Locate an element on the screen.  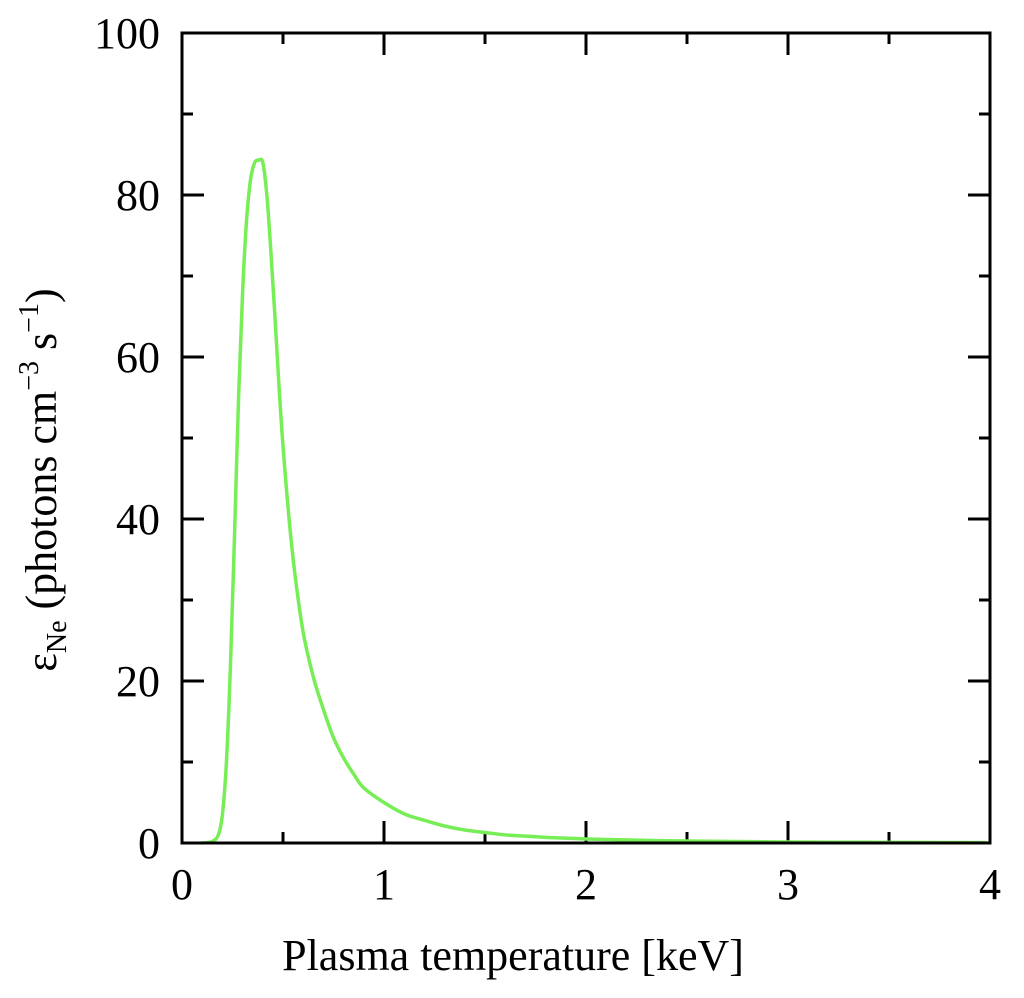
x-tick-label: 4 is located at coordinates (990, 884).